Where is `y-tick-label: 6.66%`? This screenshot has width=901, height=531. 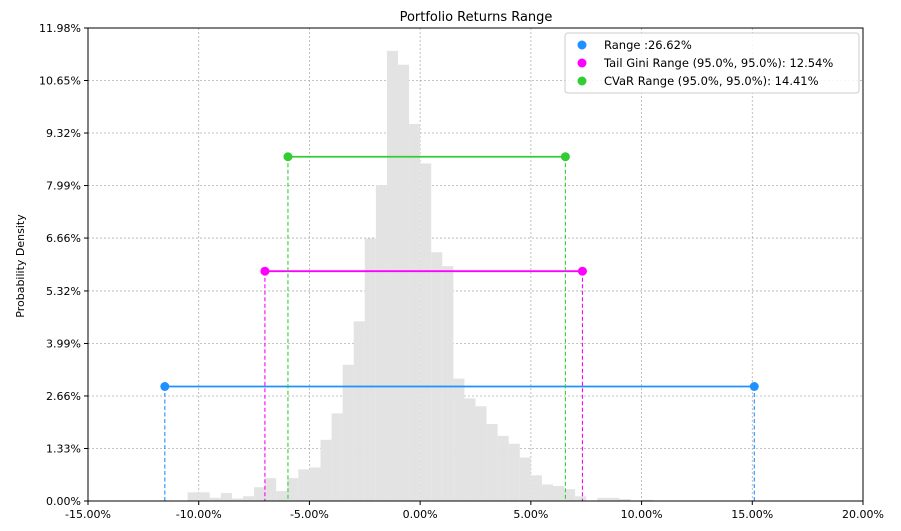
y-tick-label: 6.66% is located at coordinates (63, 238).